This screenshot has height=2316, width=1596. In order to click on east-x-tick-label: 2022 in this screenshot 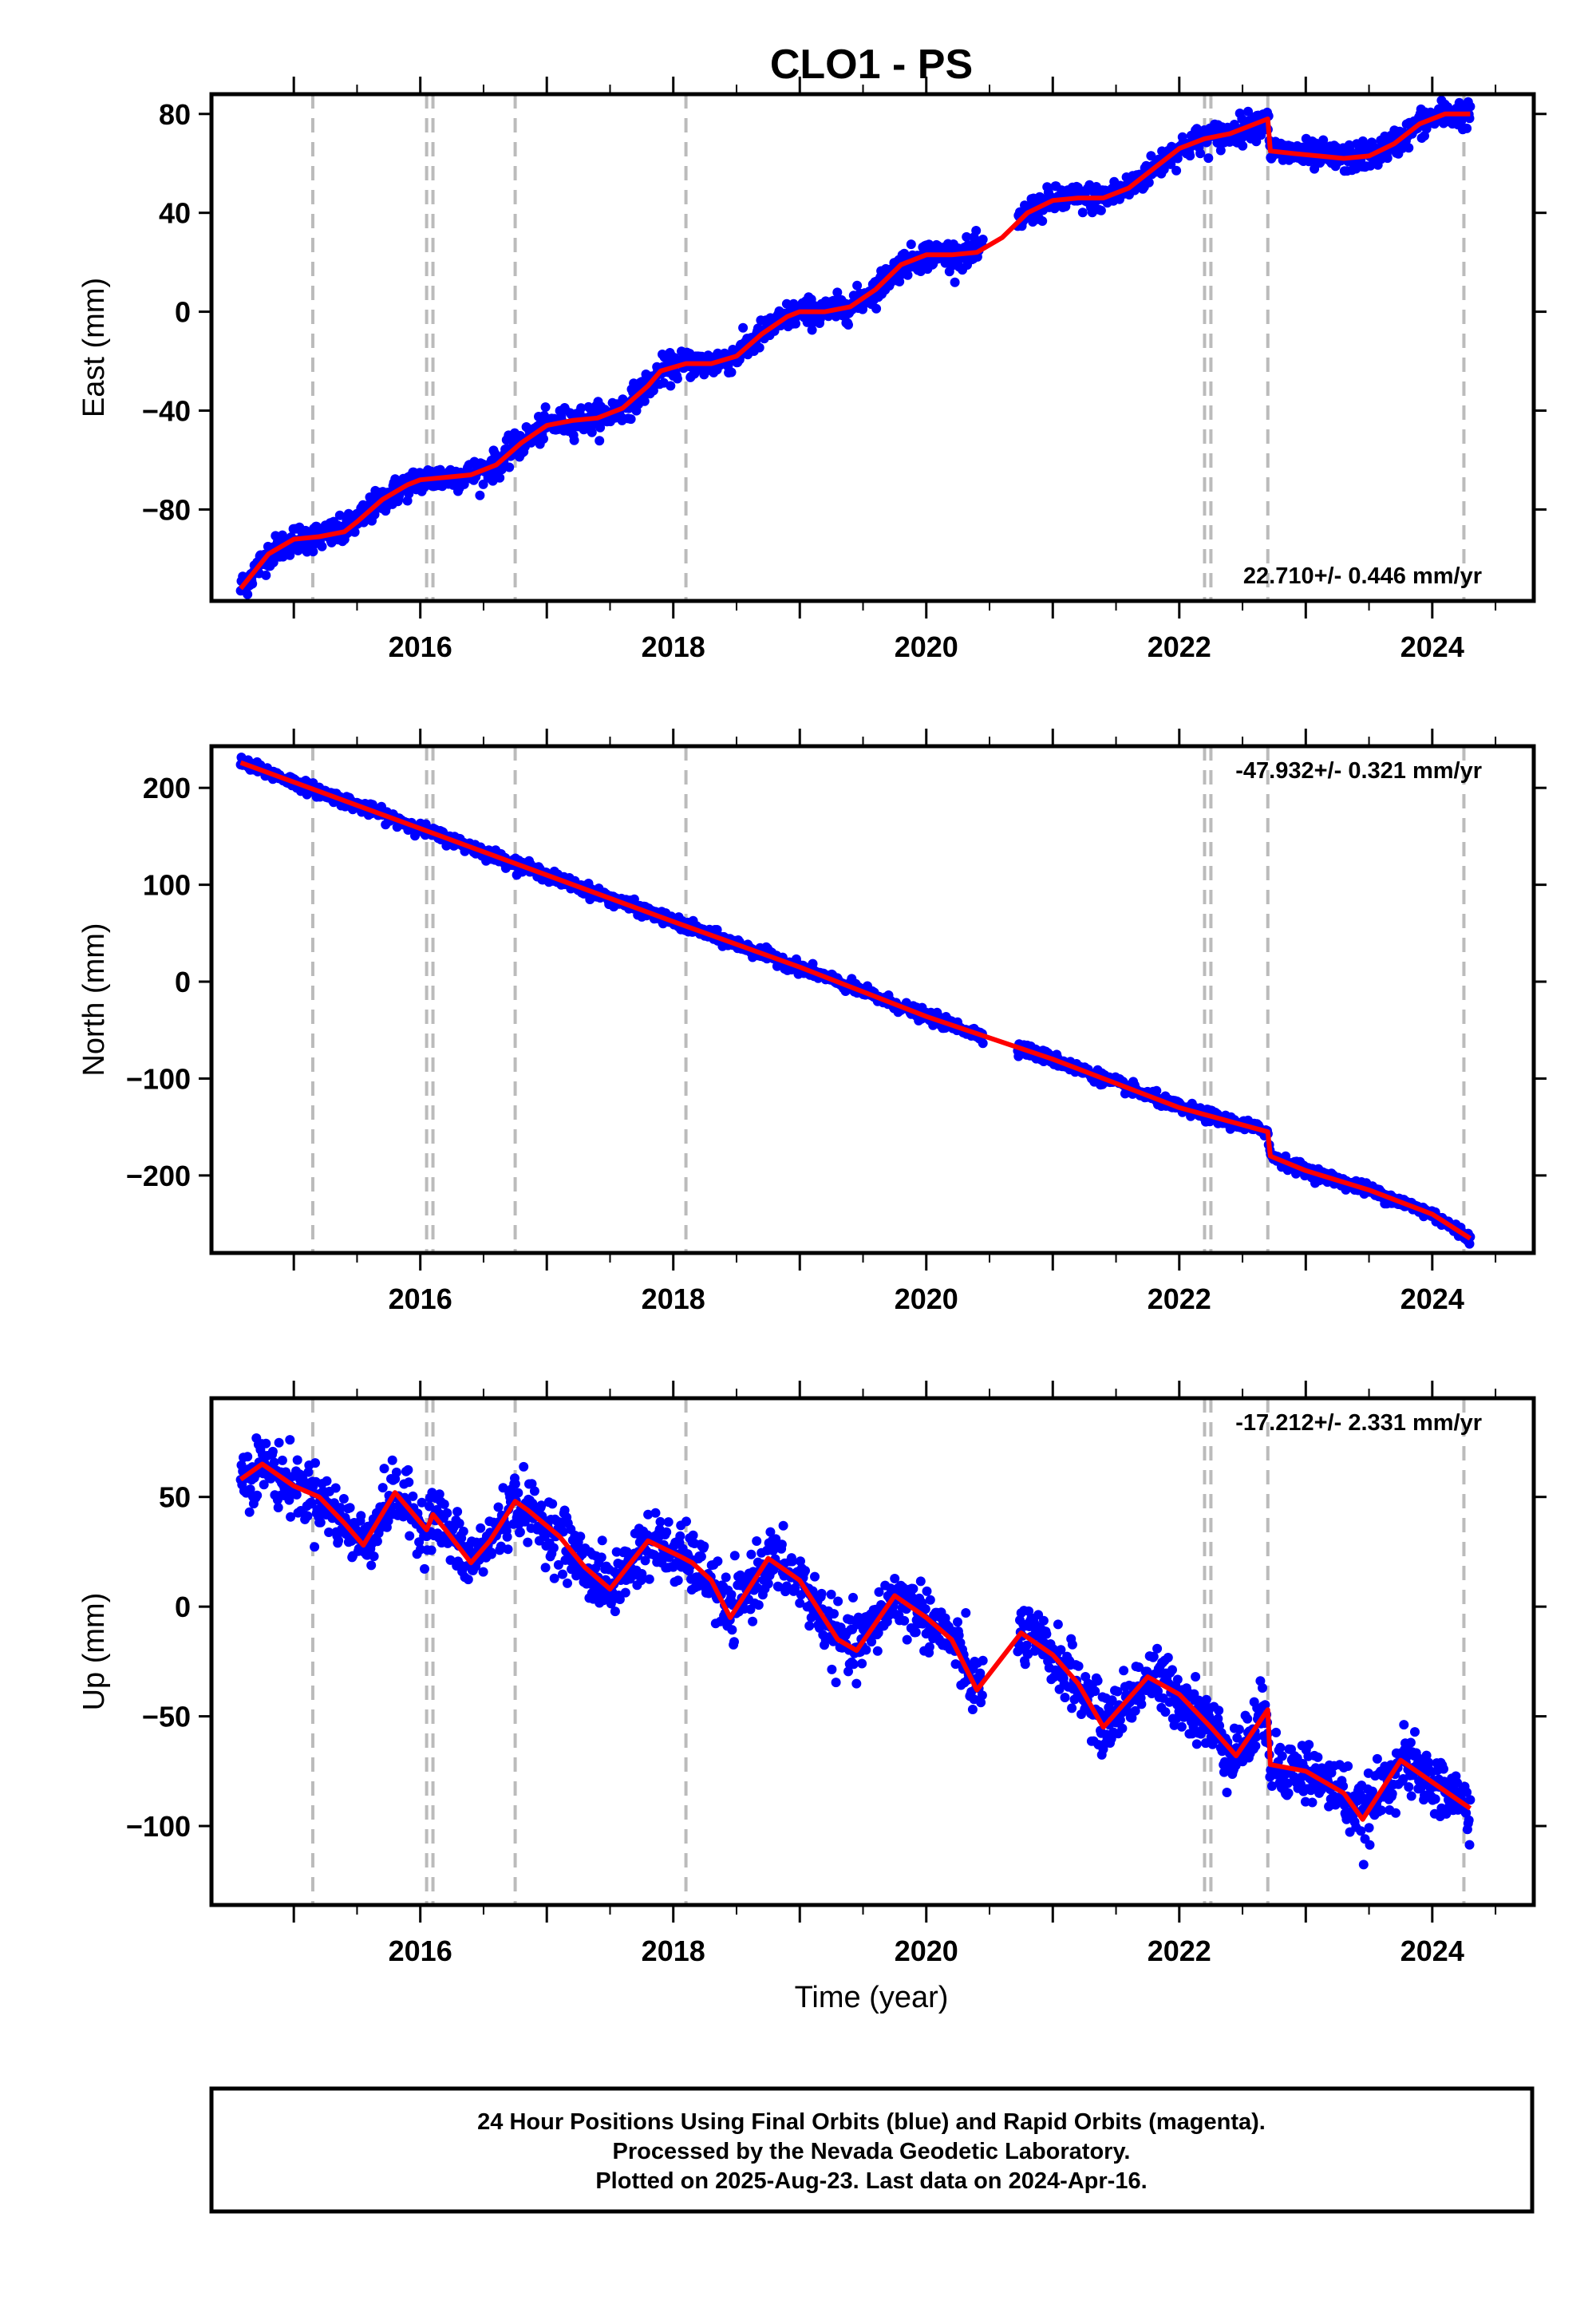, I will do `click(1179, 646)`.